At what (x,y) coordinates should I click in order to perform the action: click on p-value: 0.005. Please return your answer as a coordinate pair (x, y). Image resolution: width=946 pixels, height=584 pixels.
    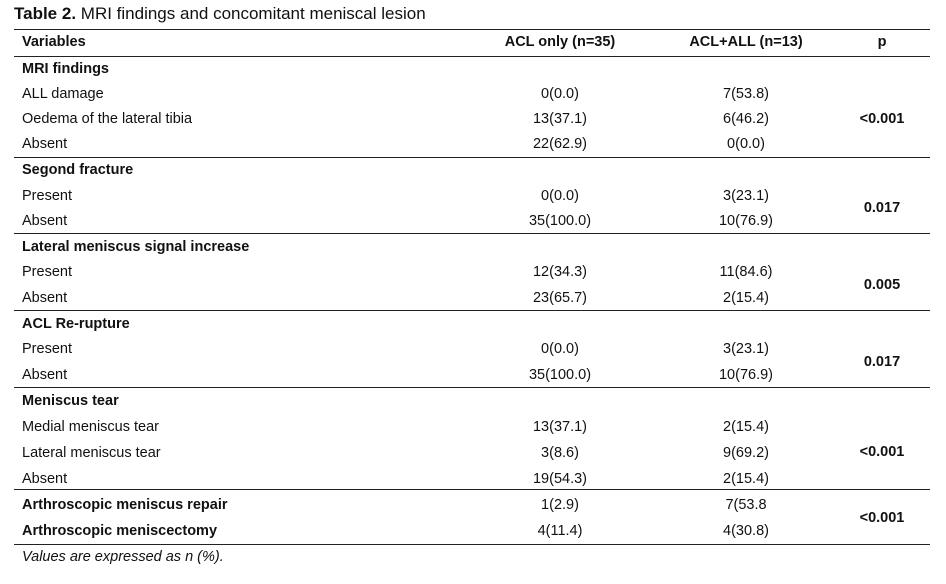
    Looking at the image, I should click on (882, 285).